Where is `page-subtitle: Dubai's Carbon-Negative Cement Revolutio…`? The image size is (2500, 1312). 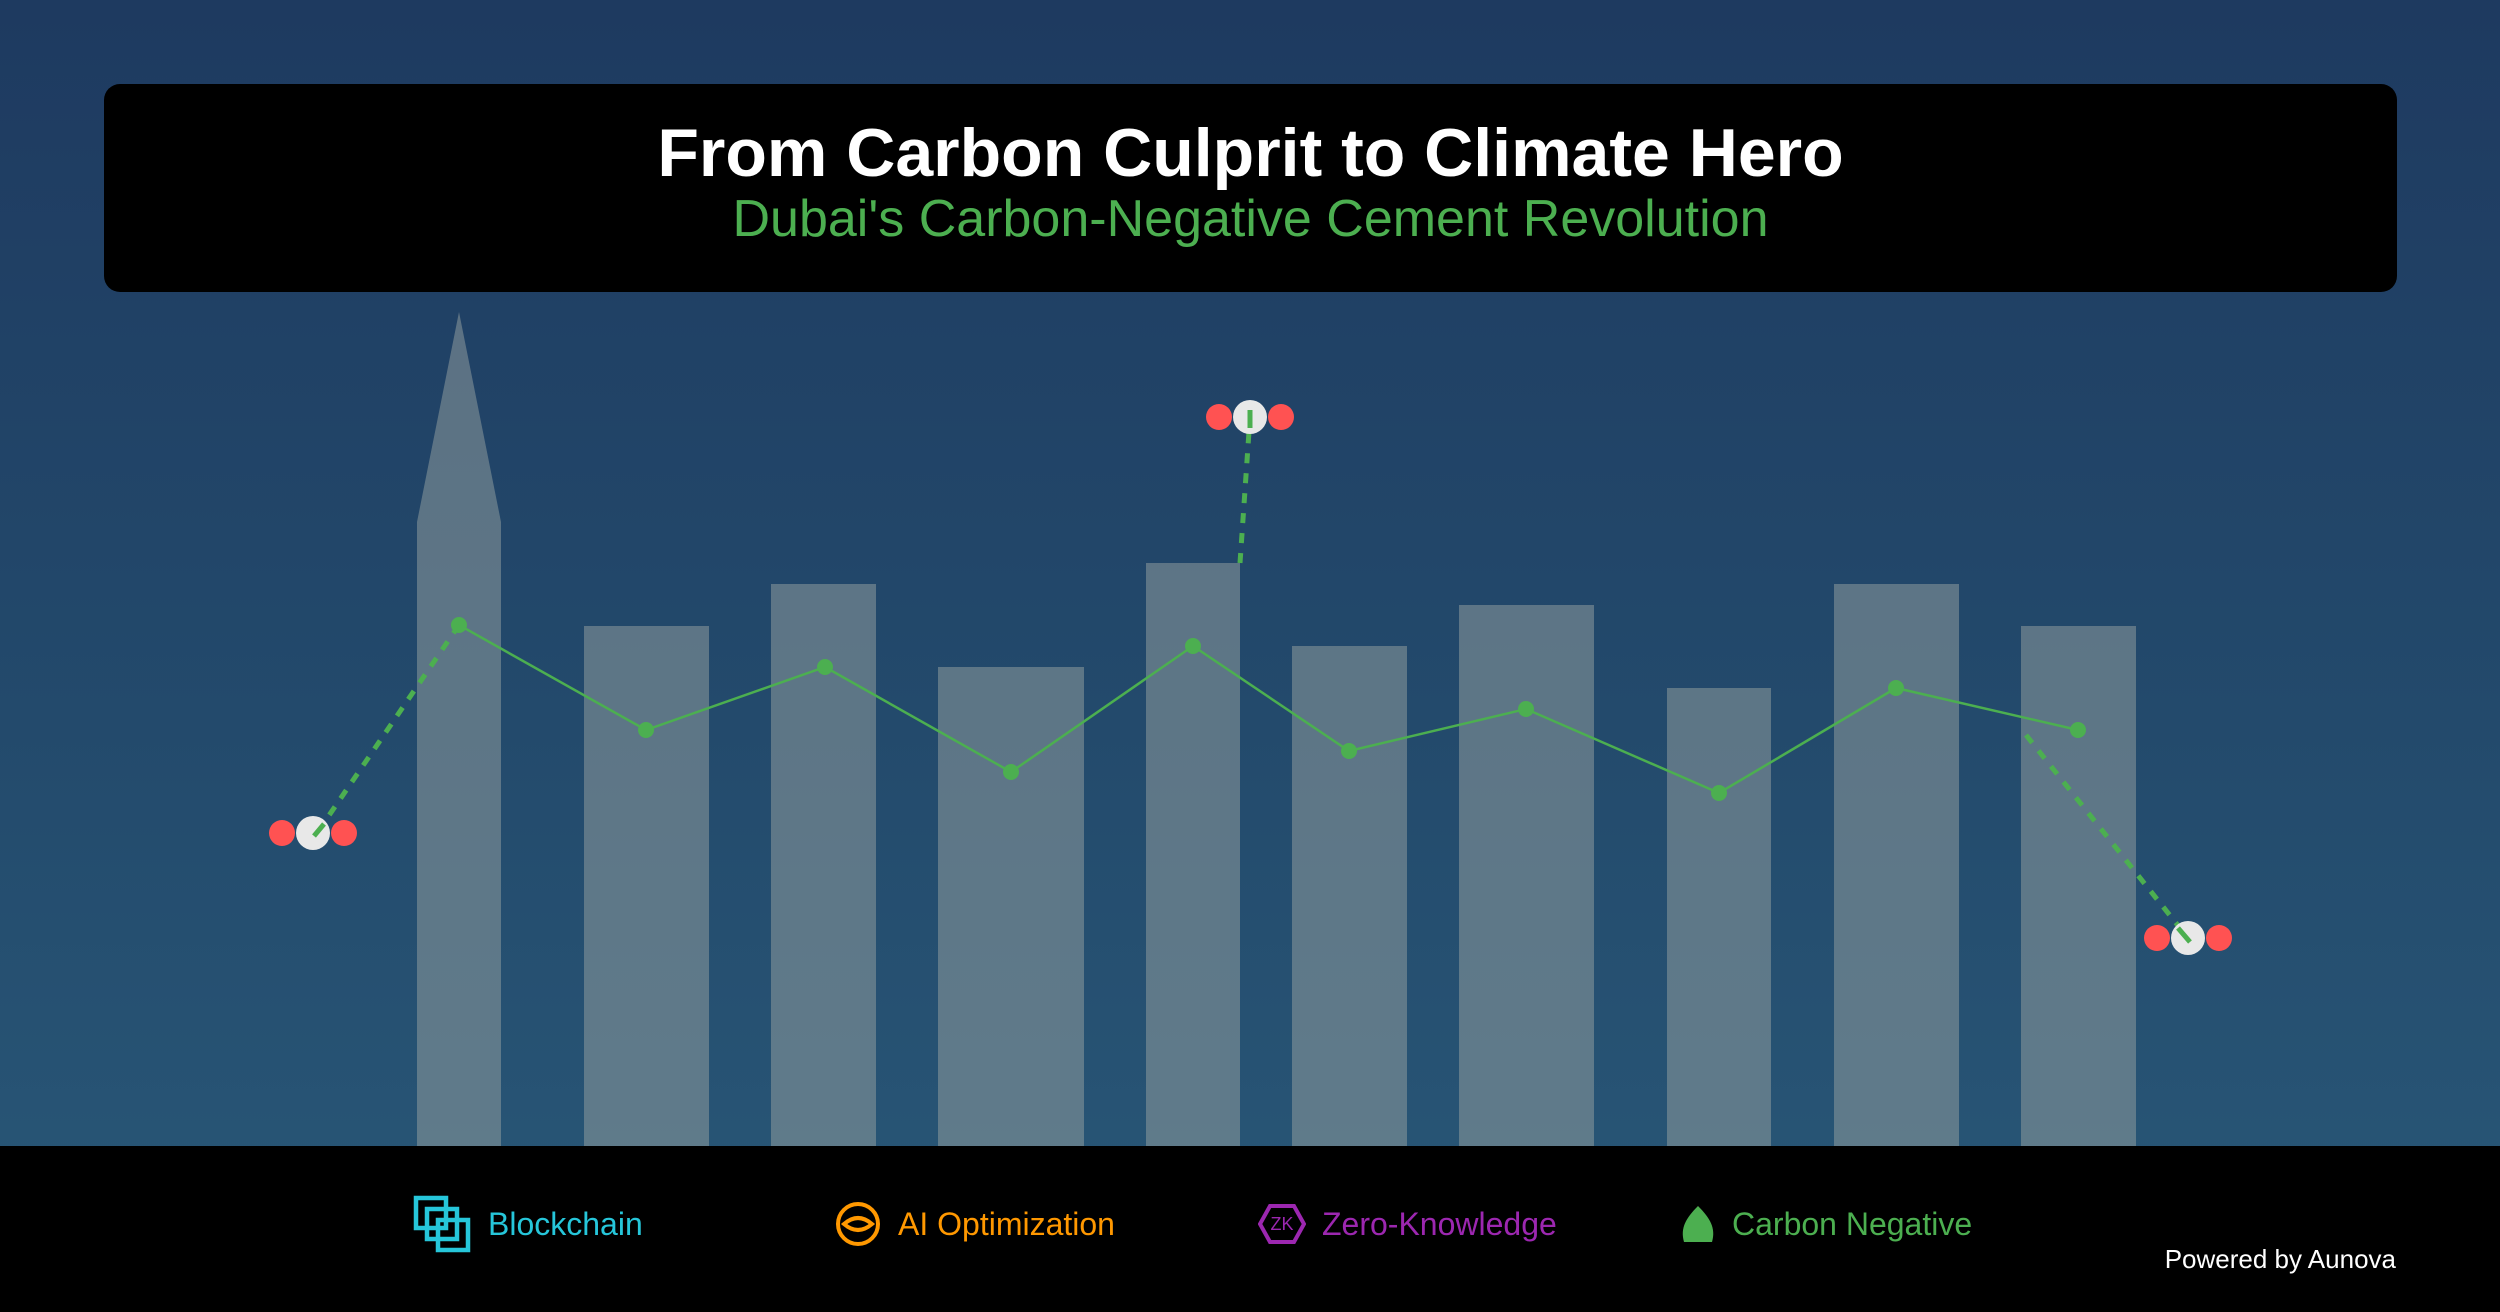 page-subtitle: Dubai's Carbon-Negative Cement Revolutio… is located at coordinates (1250, 219).